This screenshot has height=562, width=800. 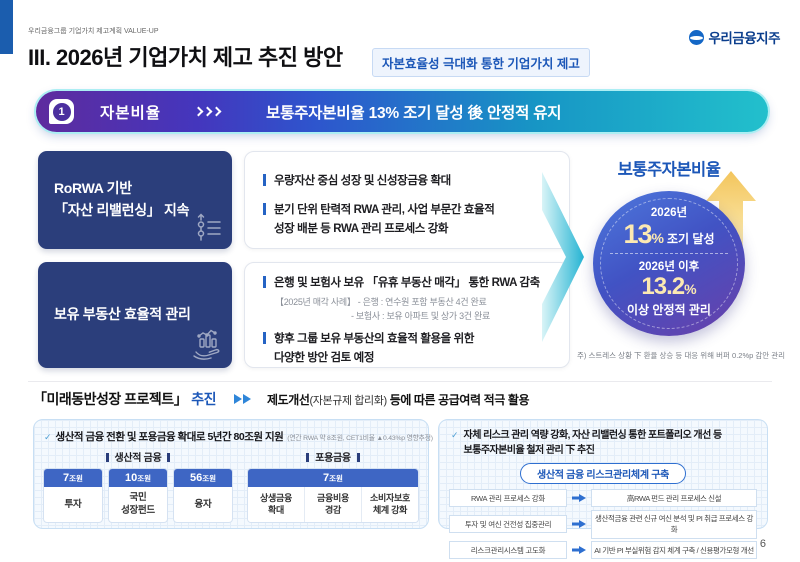 What do you see at coordinates (458, 399) in the screenshot?
I see `project-desc-rest: 등에 따른 공급여력 적극 활용` at bounding box center [458, 399].